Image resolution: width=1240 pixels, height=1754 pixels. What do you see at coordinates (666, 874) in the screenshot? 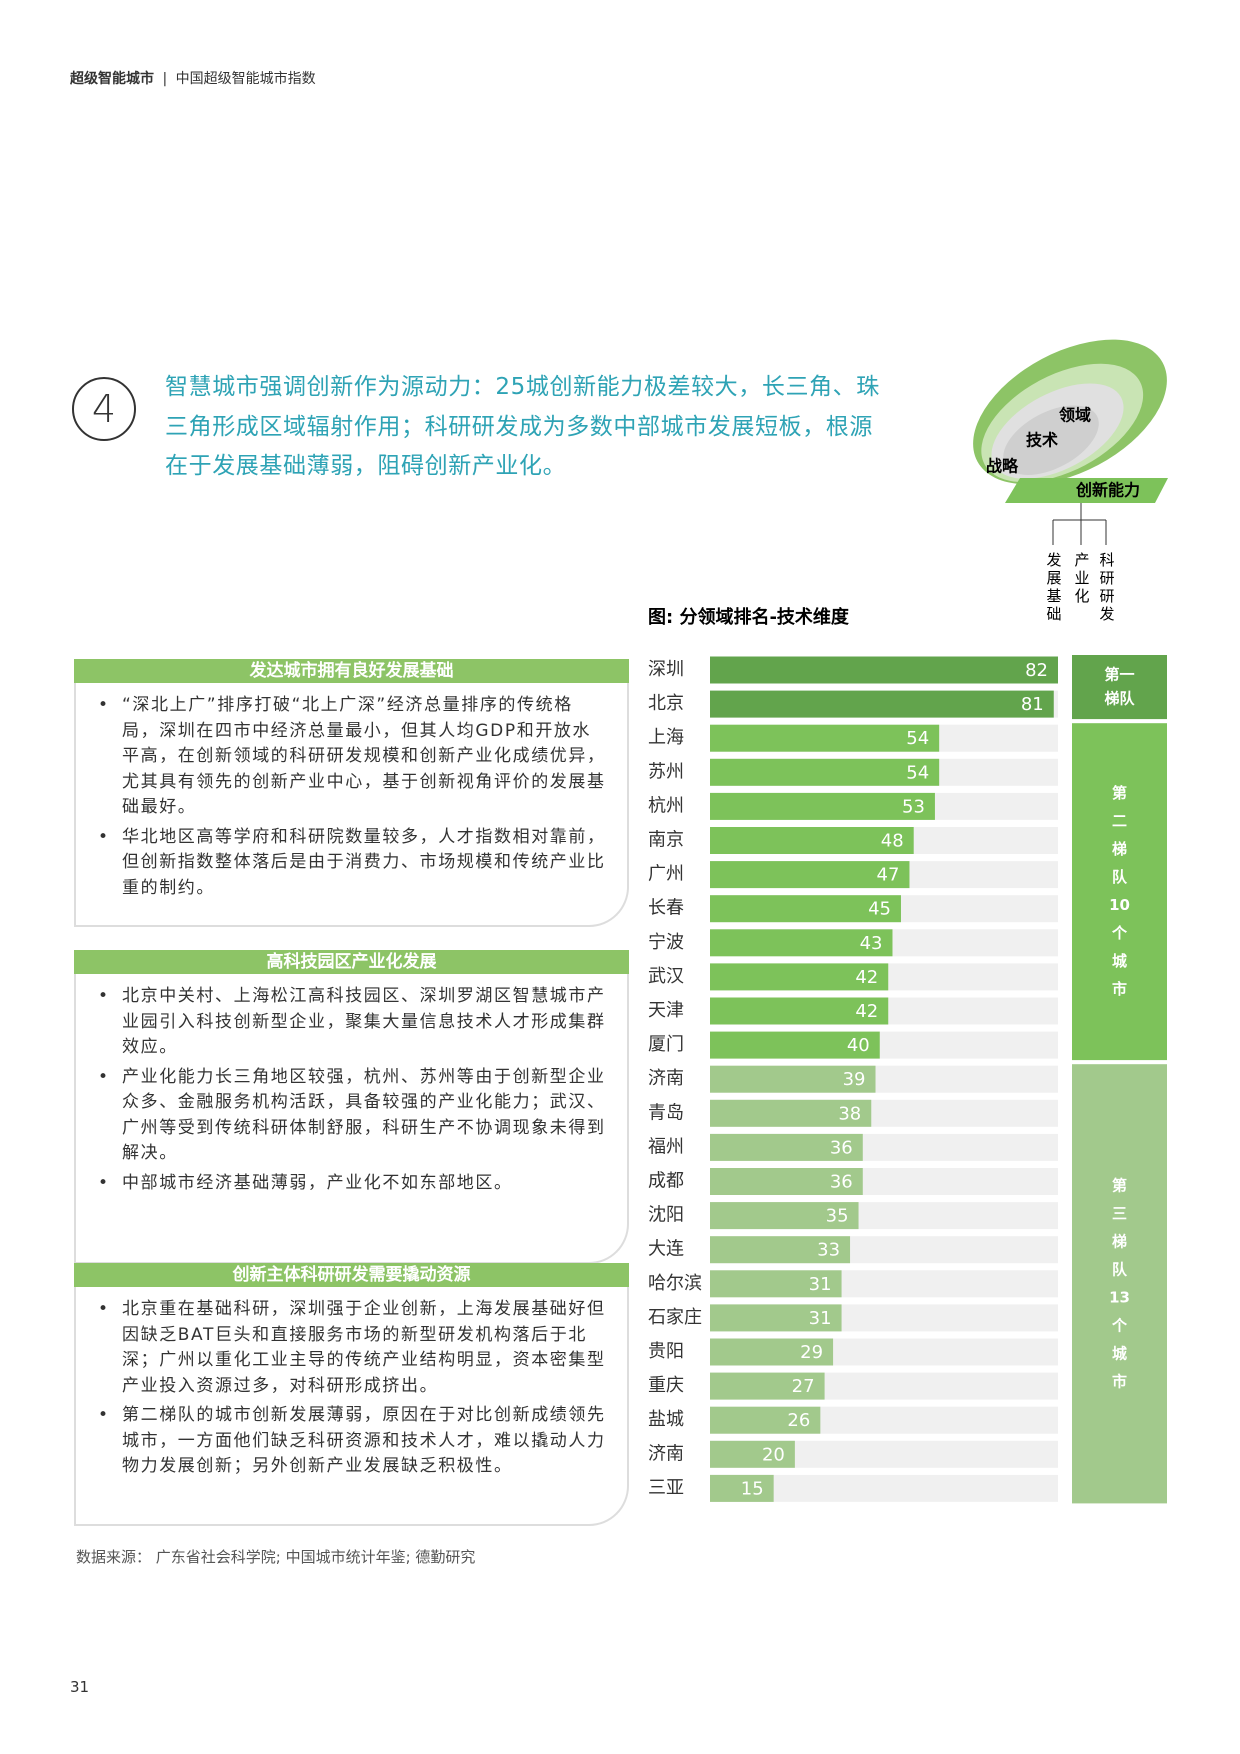
I see `category-label: 广州` at bounding box center [666, 874].